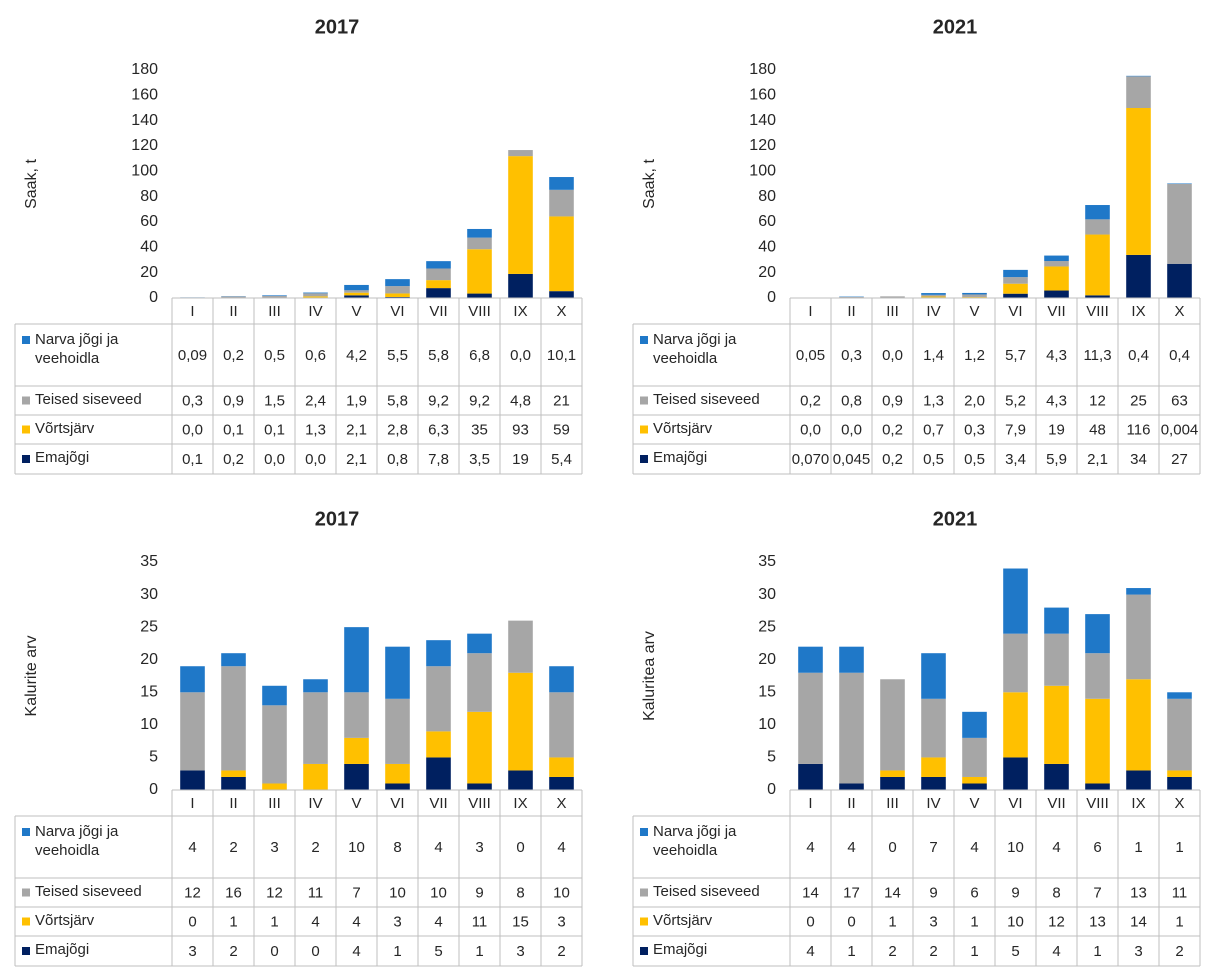 This screenshot has height=968, width=1206. What do you see at coordinates (851, 921) in the screenshot?
I see `table-value: 0` at bounding box center [851, 921].